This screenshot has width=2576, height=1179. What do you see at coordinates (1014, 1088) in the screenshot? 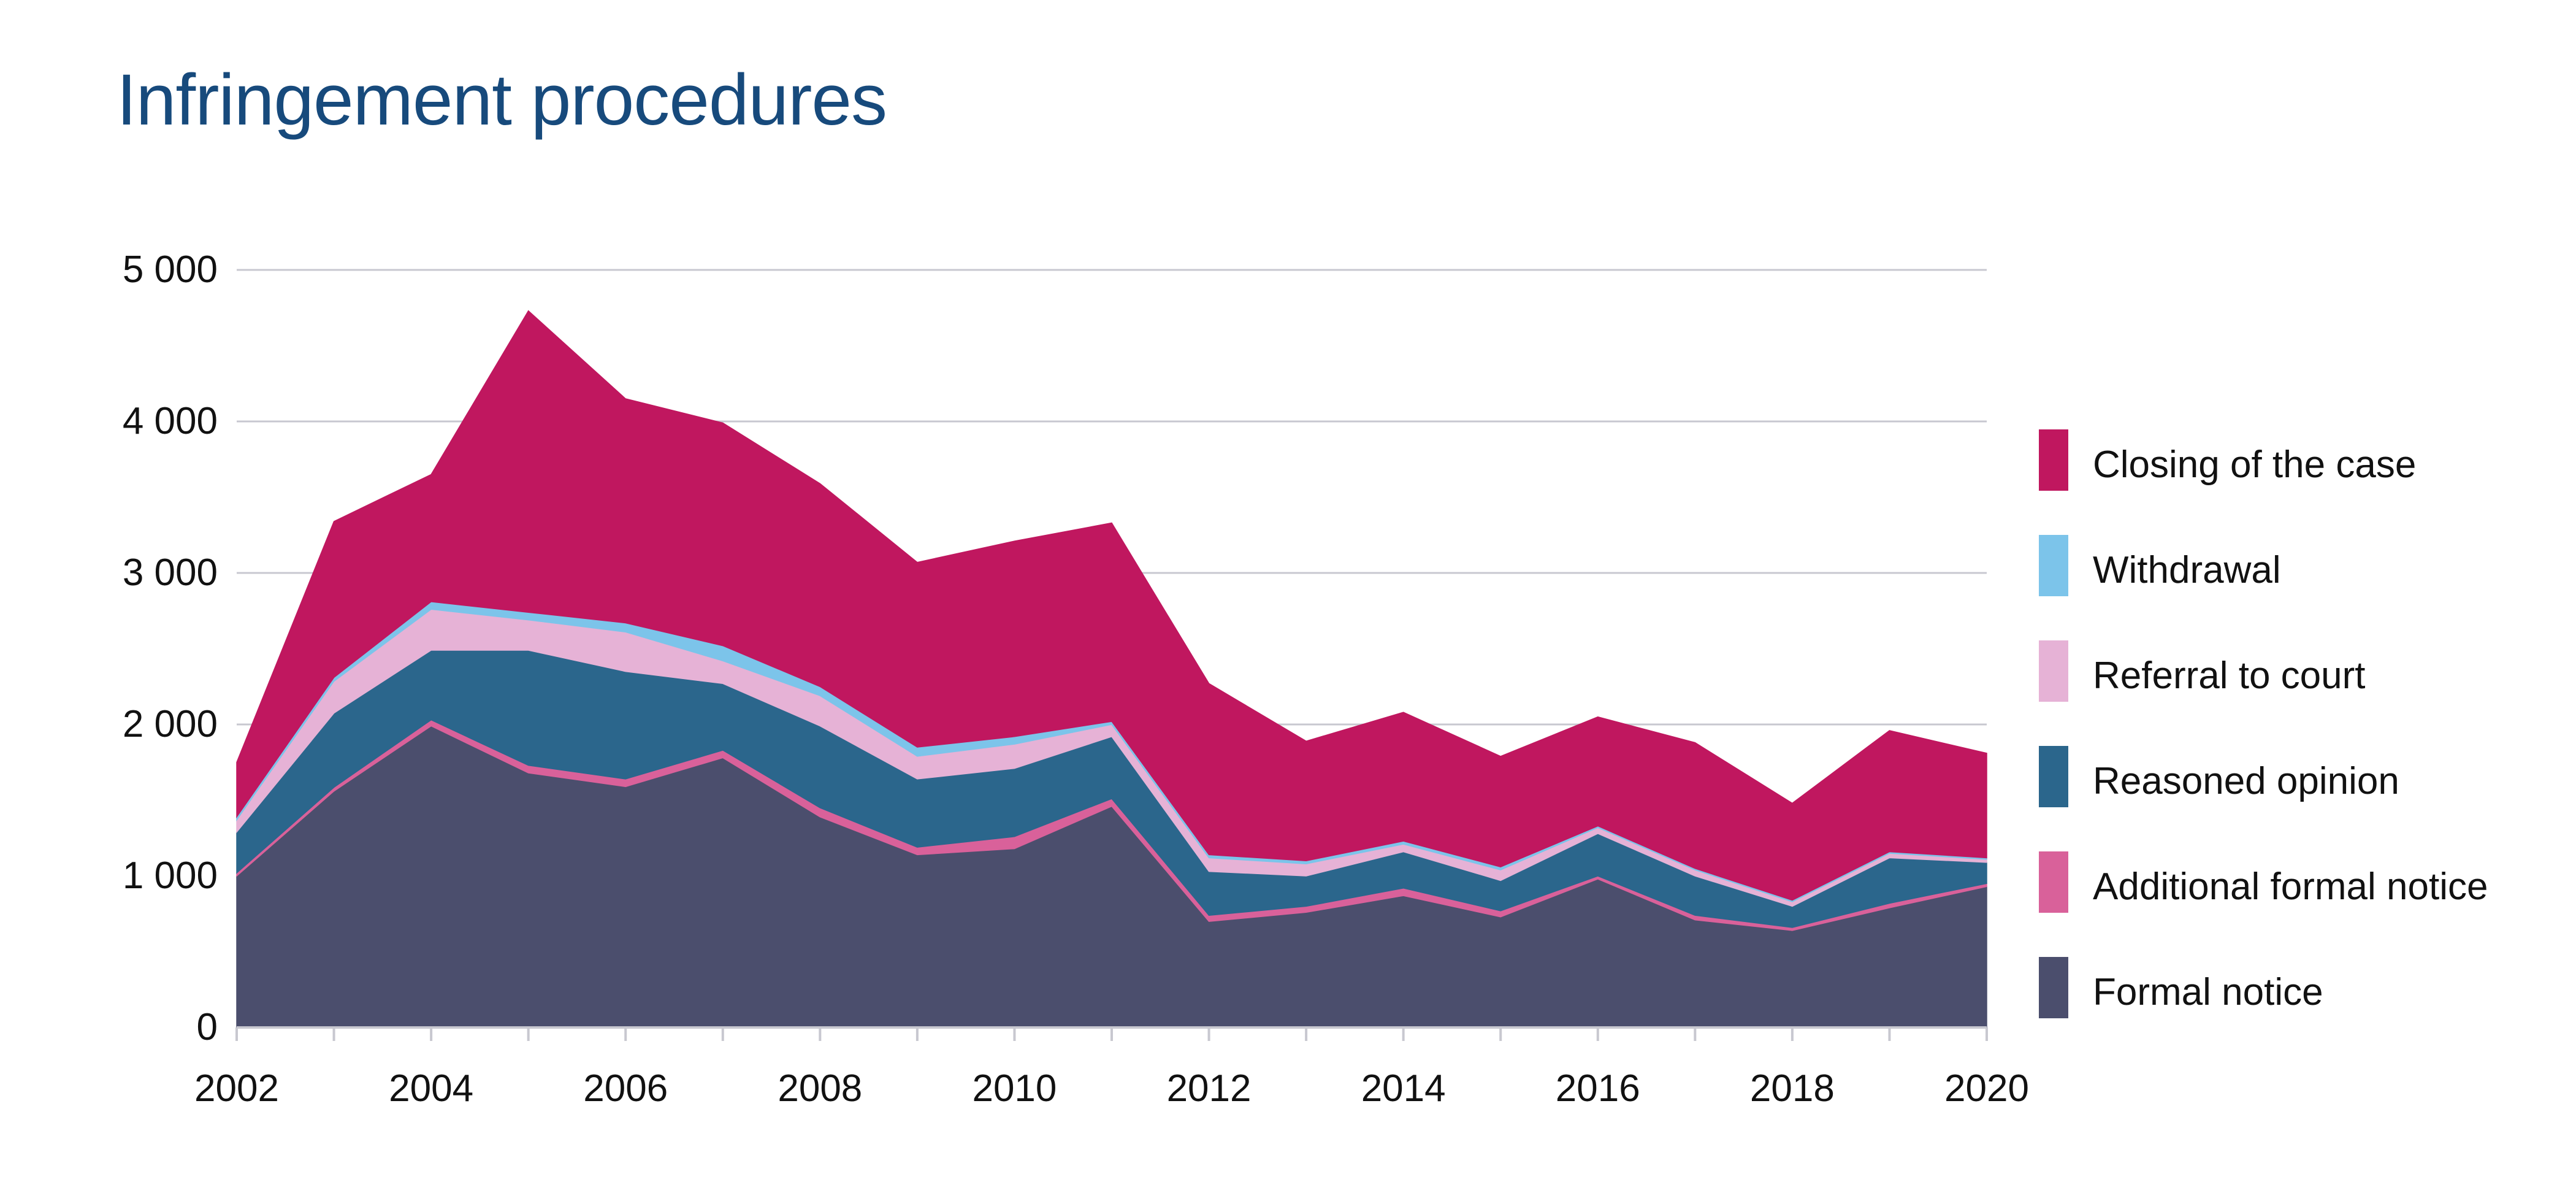
I see `x-tick-label: 2010` at bounding box center [1014, 1088].